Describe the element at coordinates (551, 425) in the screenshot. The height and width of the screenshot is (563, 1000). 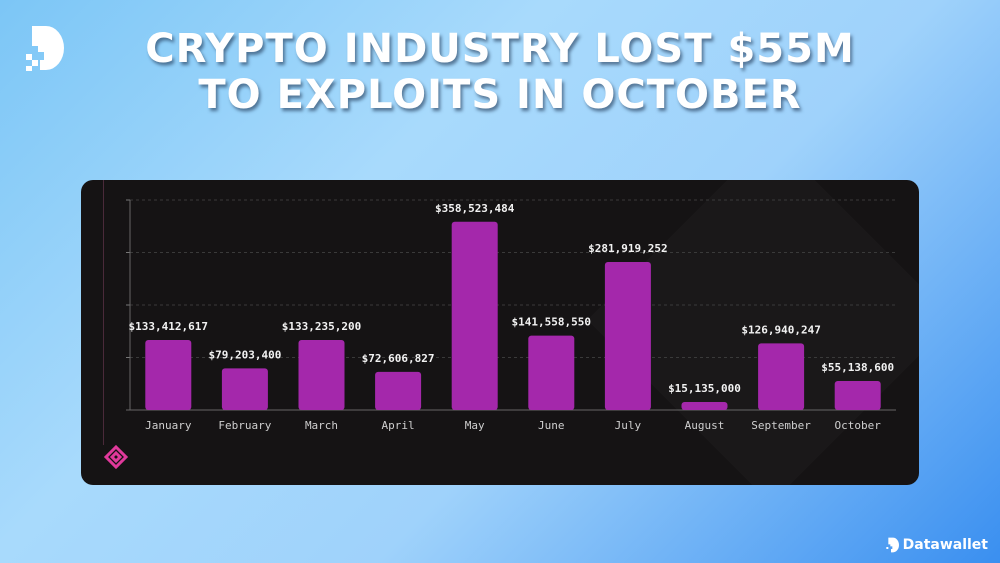
I see `x-tick-label: June` at that location.